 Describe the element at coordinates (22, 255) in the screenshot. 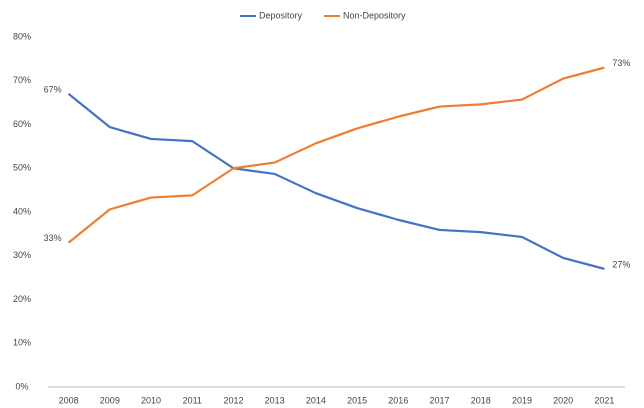

I see `y-tick-label: 30%` at that location.